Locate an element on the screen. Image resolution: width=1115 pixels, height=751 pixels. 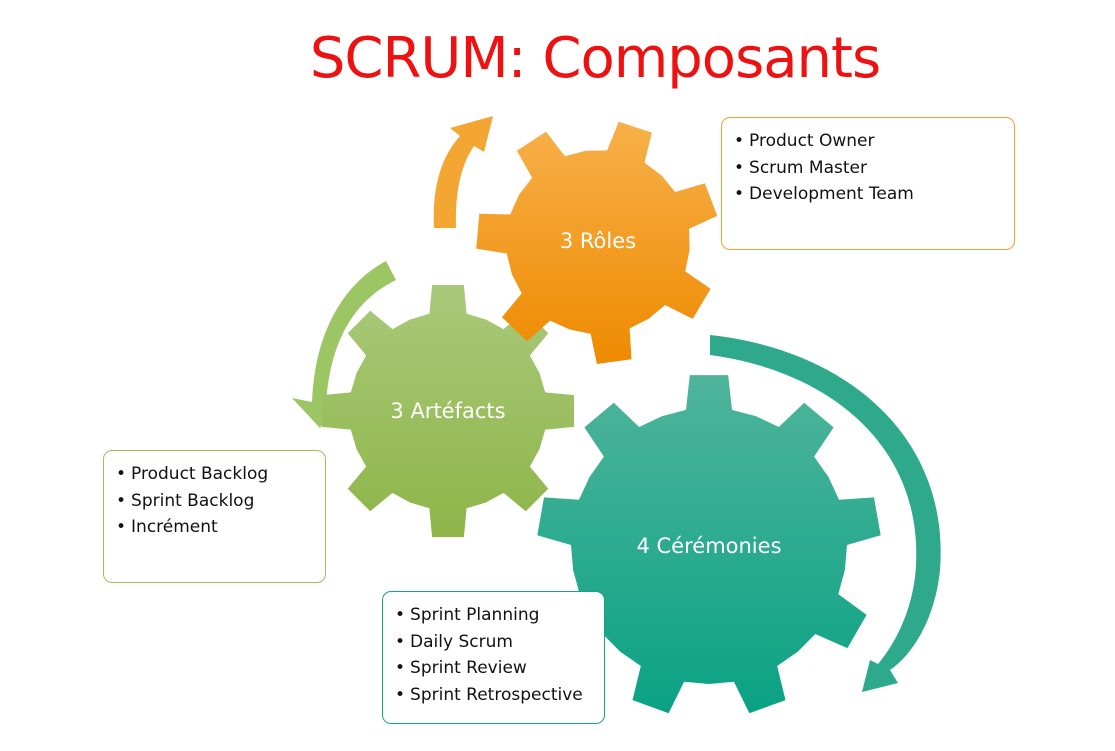
ceremonies-gear is located at coordinates (709, 544).